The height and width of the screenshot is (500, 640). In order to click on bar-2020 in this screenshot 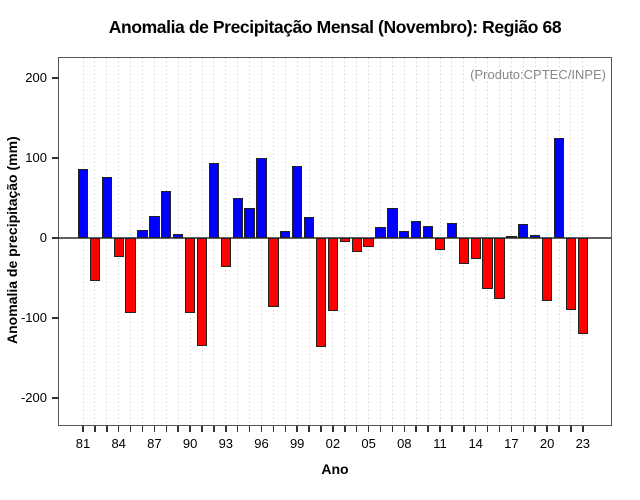, I will do `click(547, 269)`.